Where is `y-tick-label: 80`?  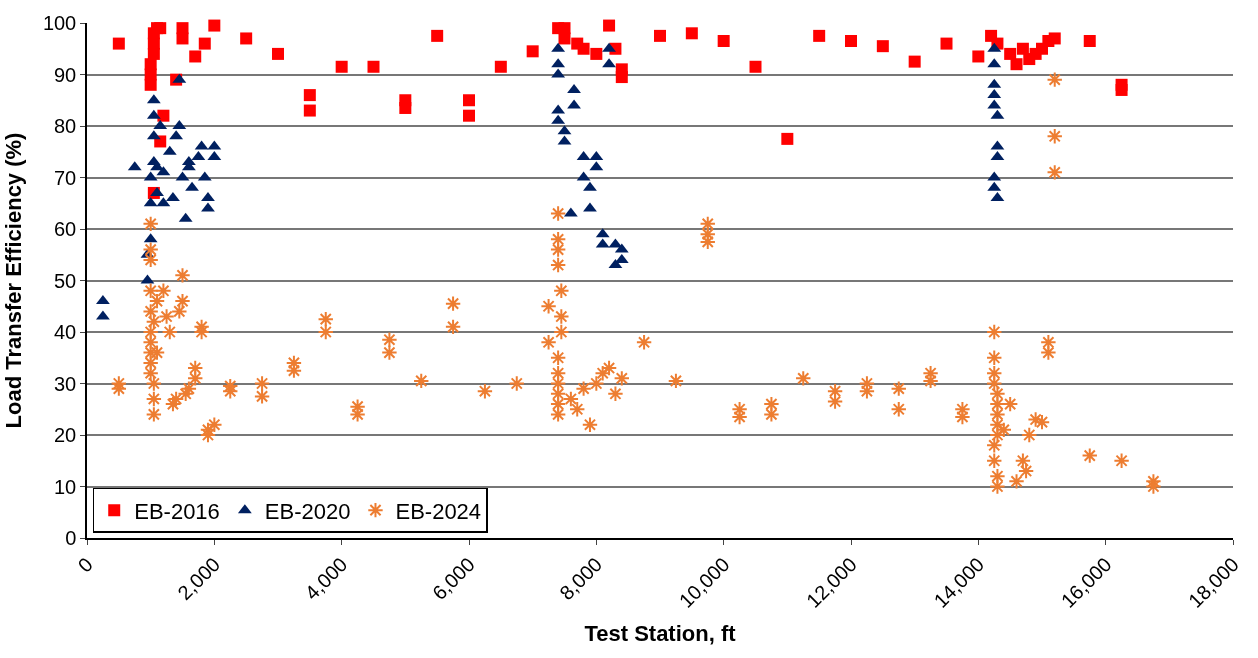
y-tick-label: 80 is located at coordinates (65, 126).